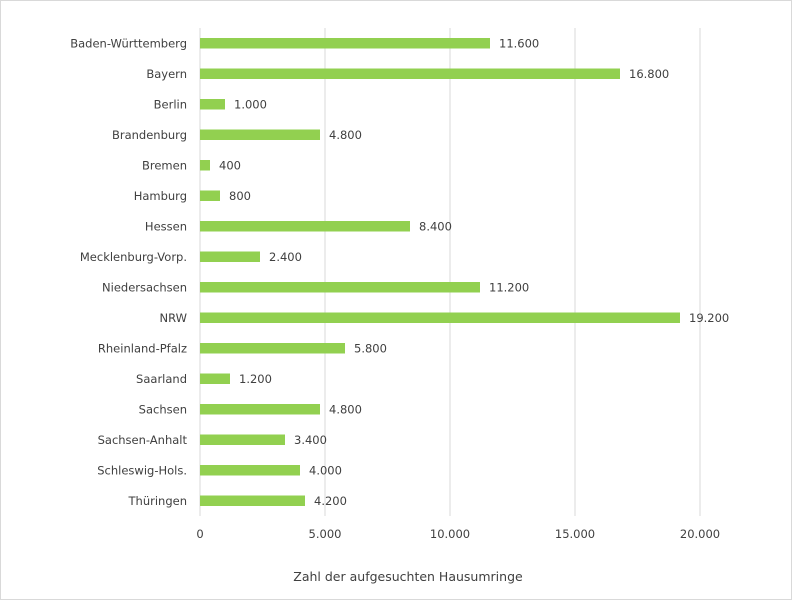  What do you see at coordinates (649, 74) in the screenshot?
I see `data-label: 16.800` at bounding box center [649, 74].